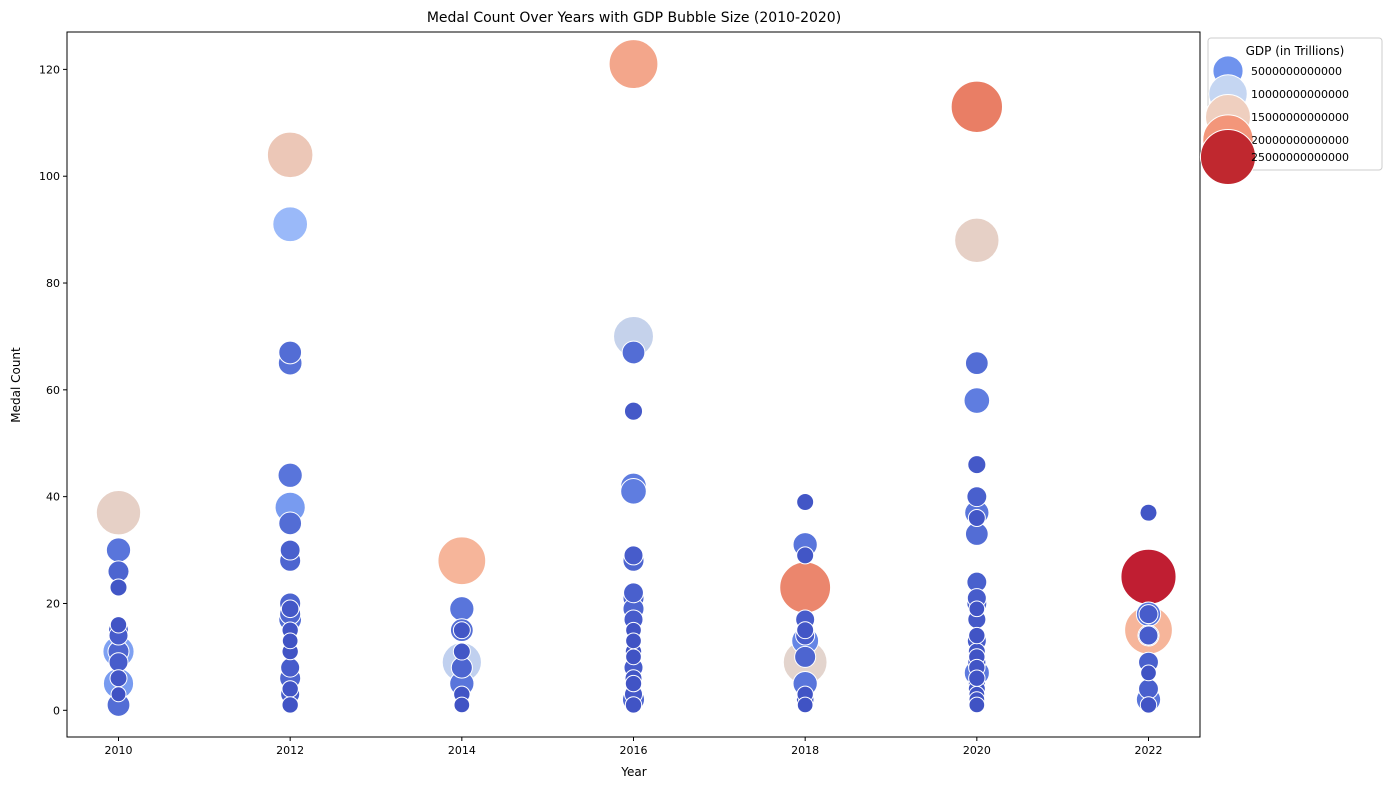 The image size is (1390, 790). What do you see at coordinates (1300, 94) in the screenshot?
I see `legend-label: 10000000000000` at bounding box center [1300, 94].